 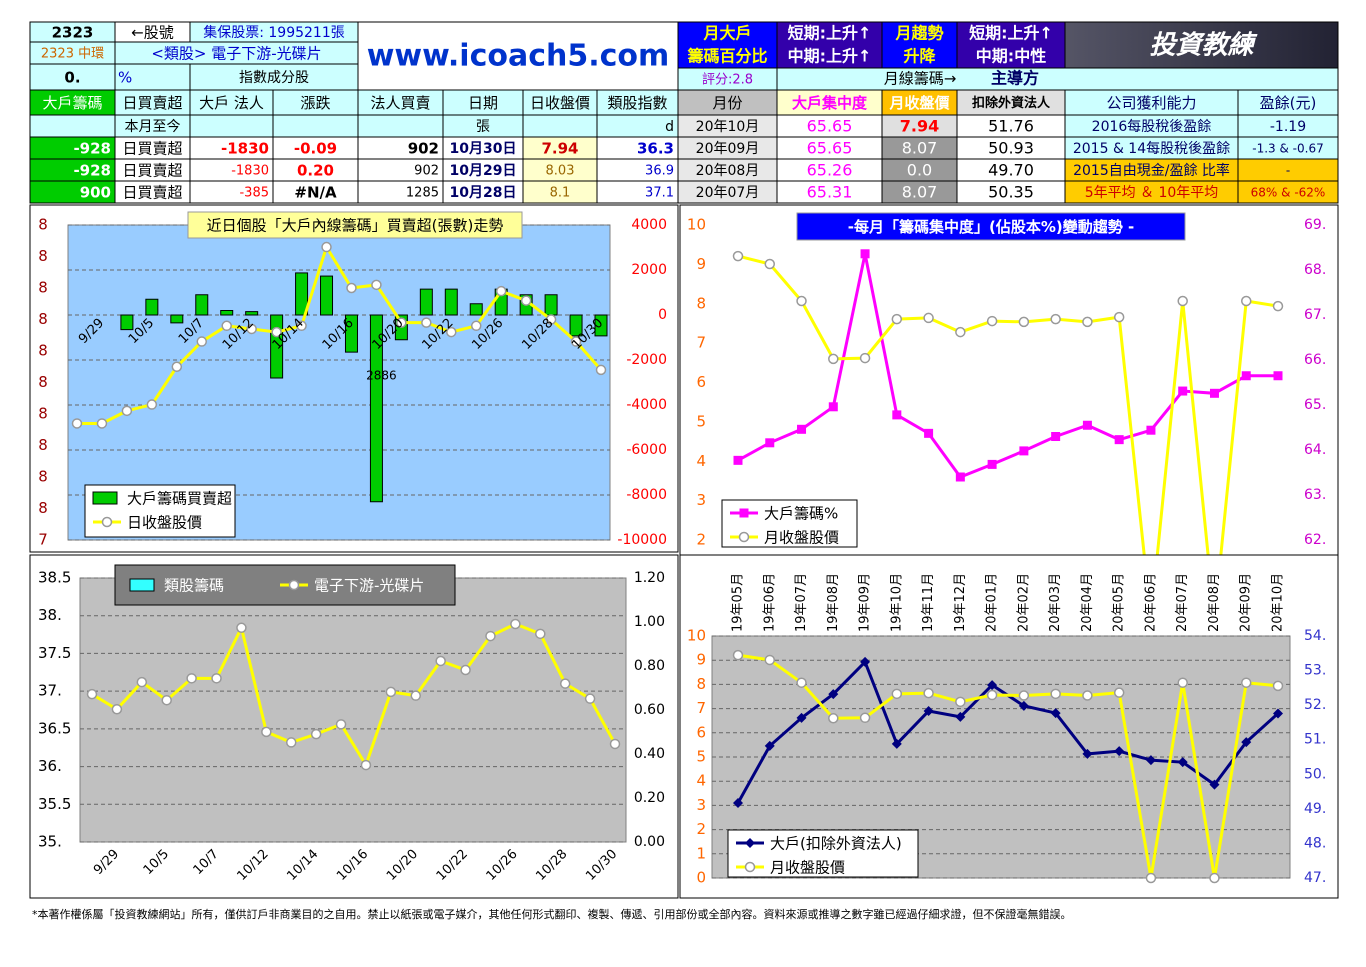 I want to click on cell-text: 7.94, so click(x=559, y=149).